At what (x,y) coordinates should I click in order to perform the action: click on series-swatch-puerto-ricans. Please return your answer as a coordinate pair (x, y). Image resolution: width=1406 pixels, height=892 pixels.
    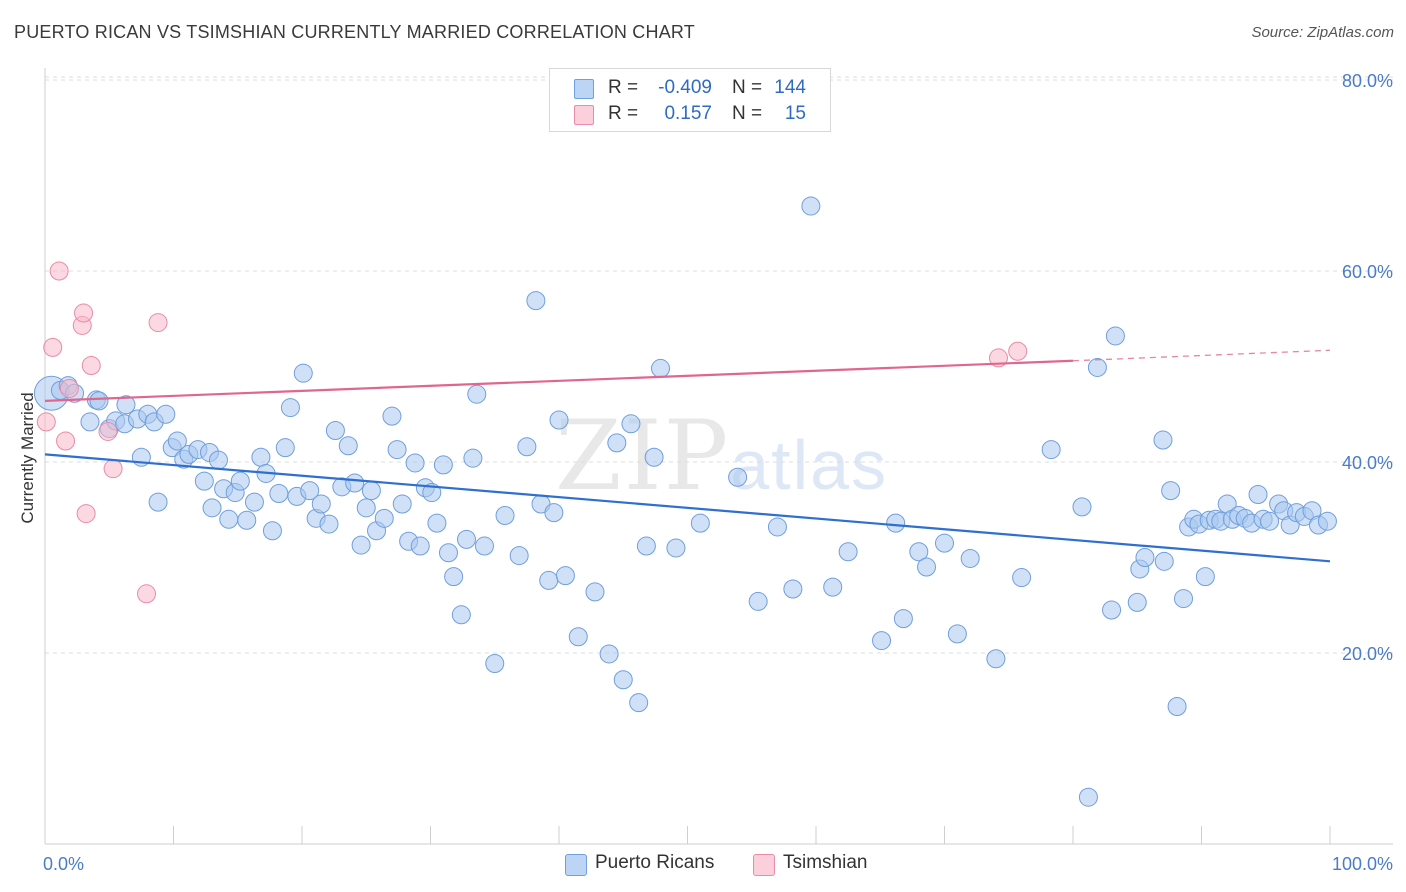
    Looking at the image, I should click on (576, 865).